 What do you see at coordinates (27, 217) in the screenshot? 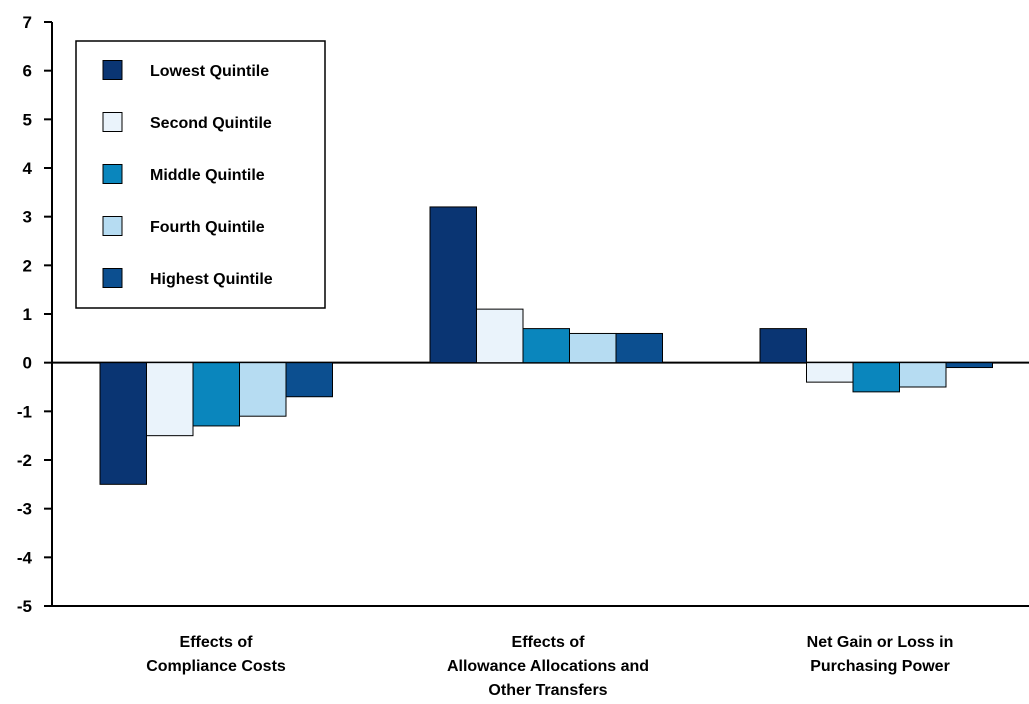
I see `y-tick-label: 3` at bounding box center [27, 217].